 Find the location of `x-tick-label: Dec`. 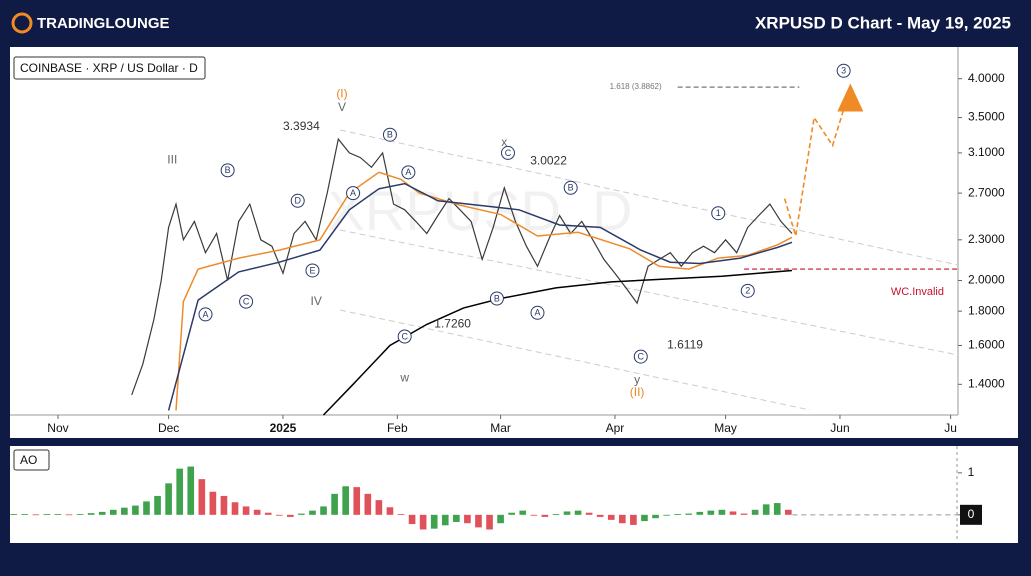

x-tick-label: Dec is located at coordinates (168, 428).